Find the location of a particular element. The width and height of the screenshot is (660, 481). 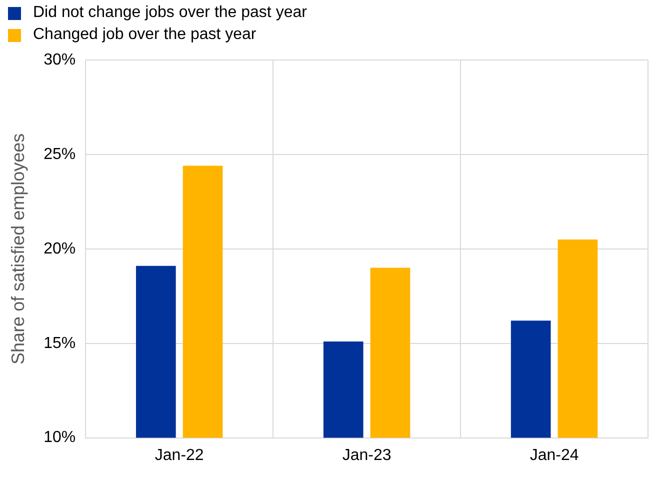

y-tick-label: 15% is located at coordinates (60, 343).